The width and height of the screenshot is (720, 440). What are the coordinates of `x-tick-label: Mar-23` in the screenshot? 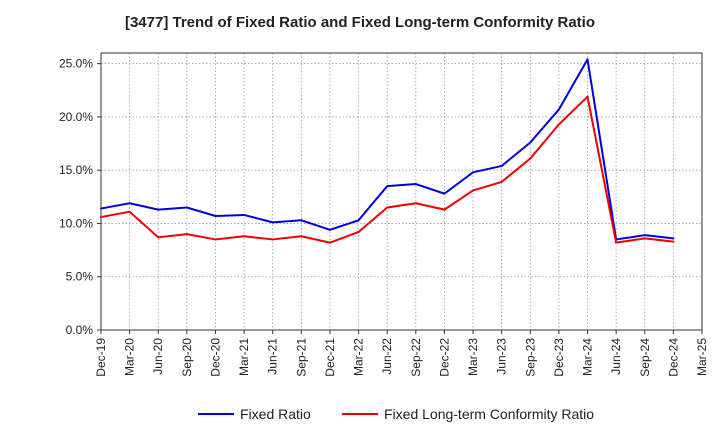 It's located at (473, 357).